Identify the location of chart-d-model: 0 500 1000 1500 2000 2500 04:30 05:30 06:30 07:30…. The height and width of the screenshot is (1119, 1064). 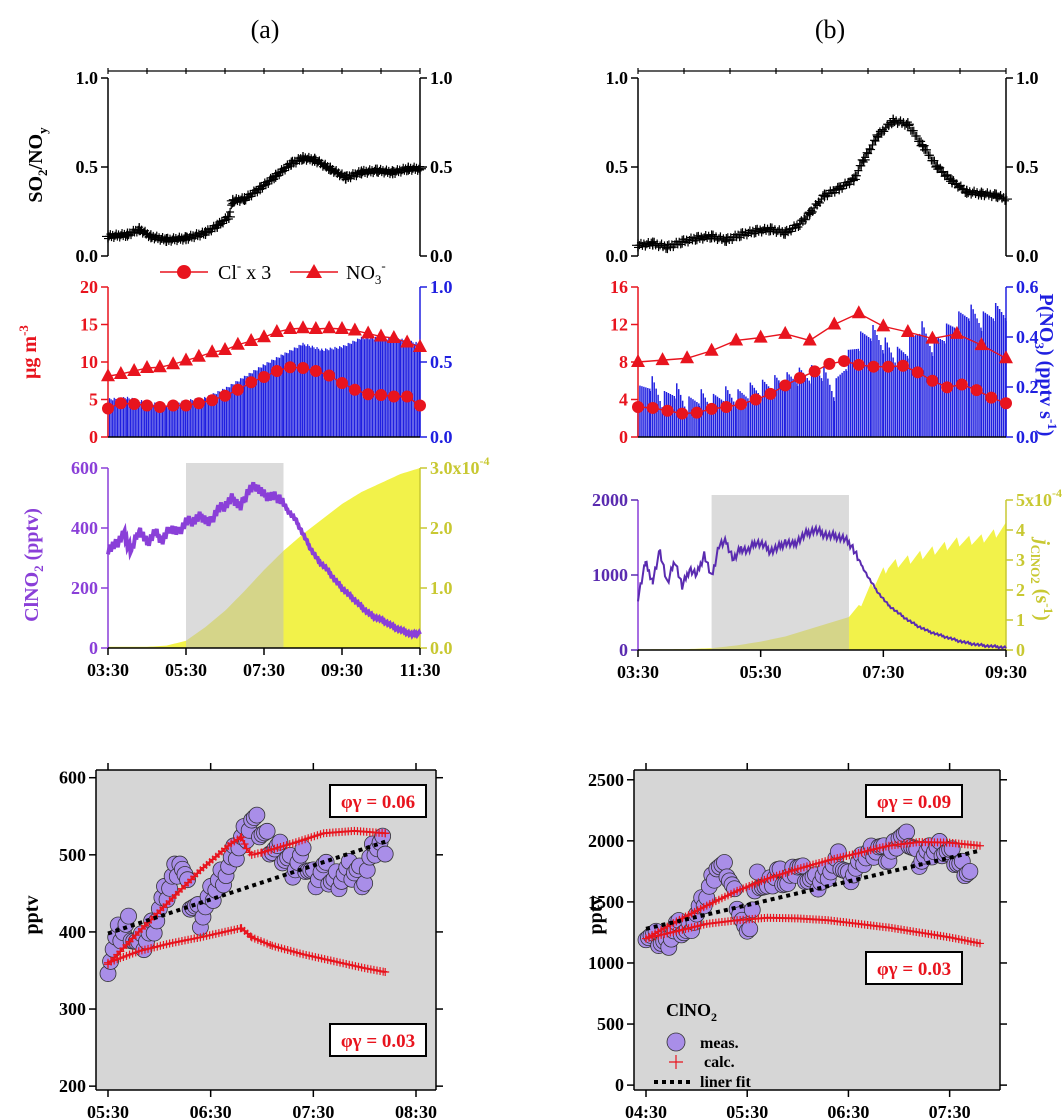
(797, 941).